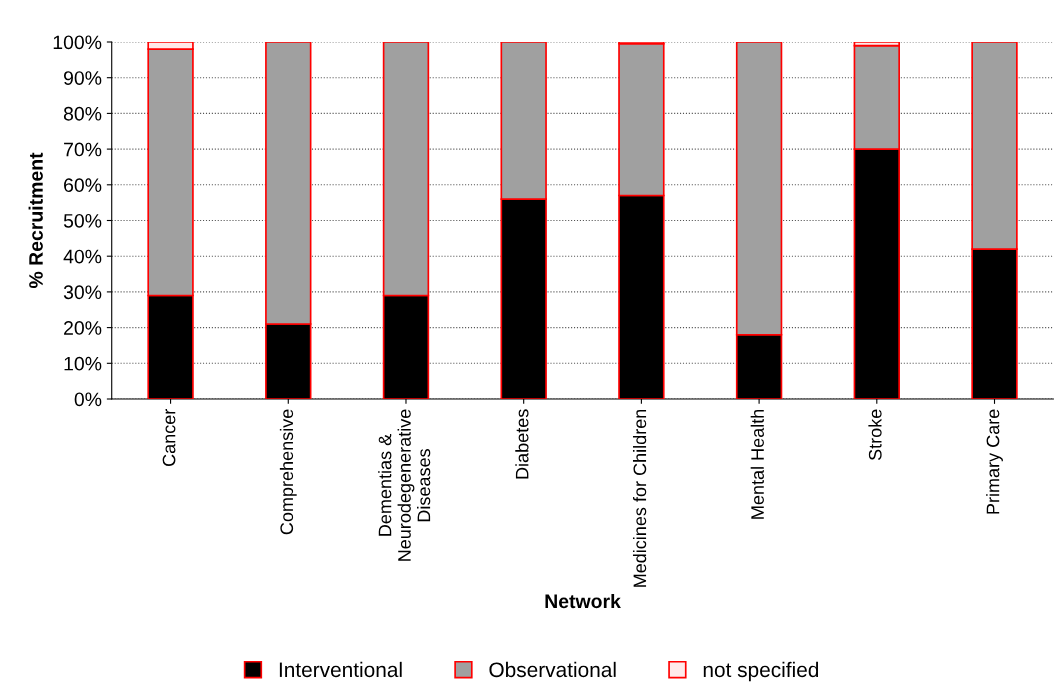  I want to click on y-tick-label: 90%, so click(82, 78).